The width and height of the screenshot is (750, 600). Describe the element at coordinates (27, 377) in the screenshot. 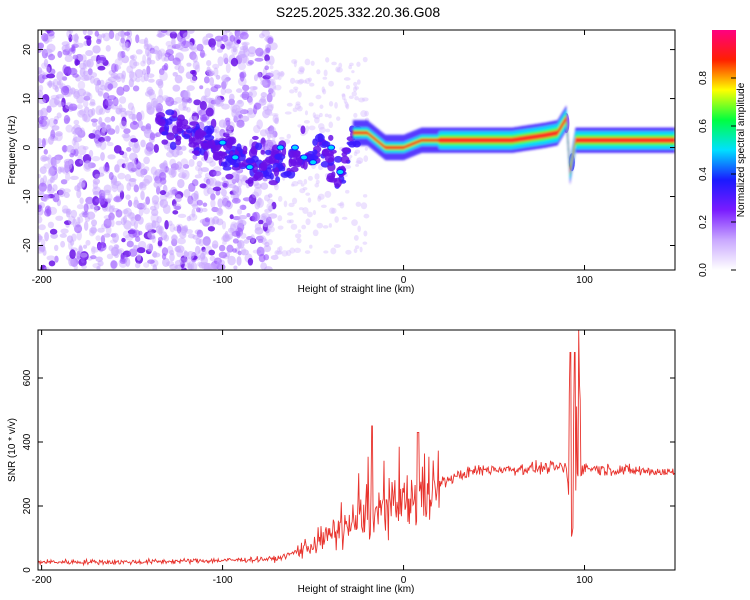

I see `snr-ytick-label: 600` at that location.